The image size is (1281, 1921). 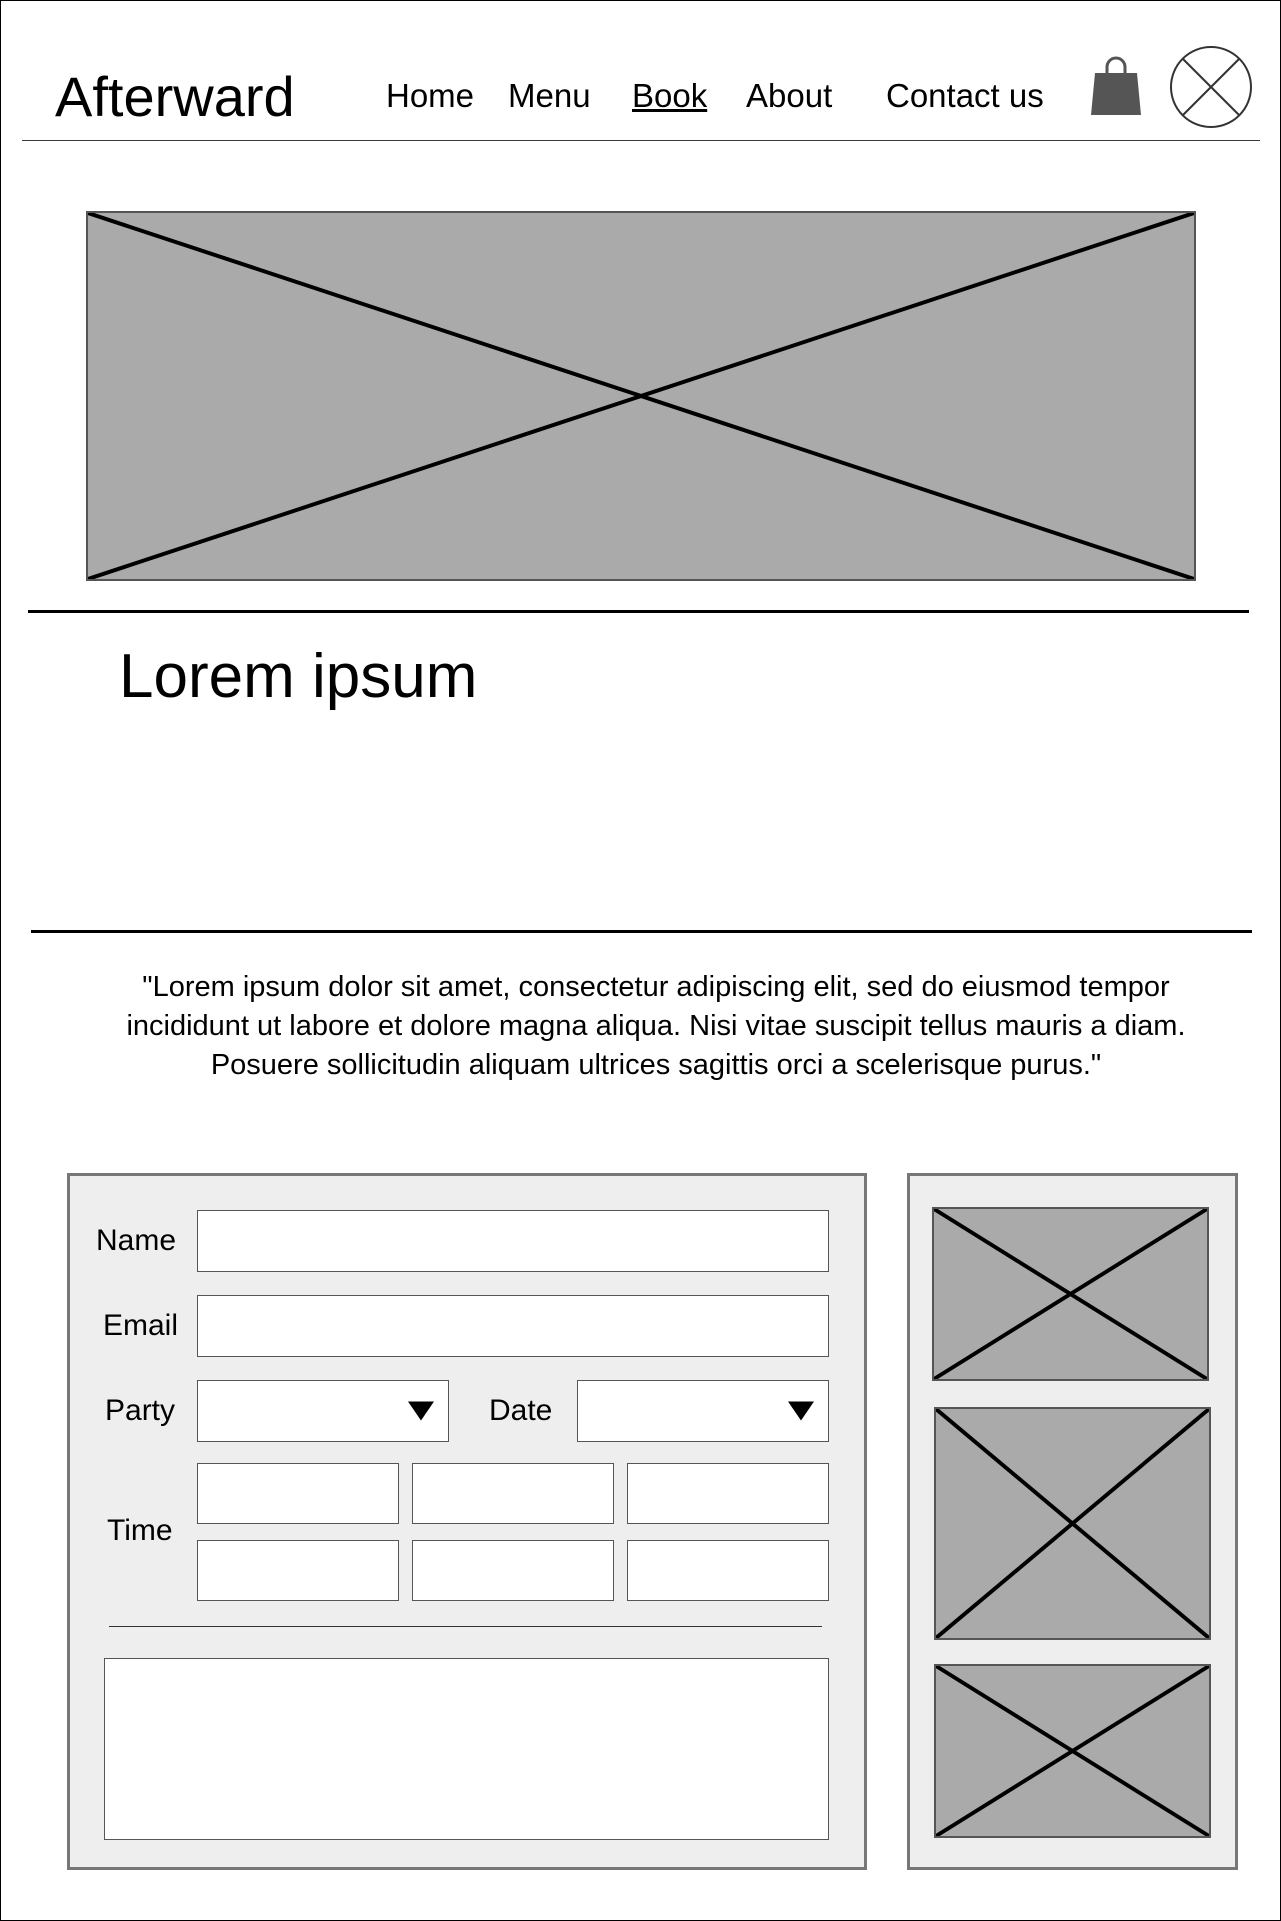 I want to click on site-logo: Afterward, so click(x=175, y=96).